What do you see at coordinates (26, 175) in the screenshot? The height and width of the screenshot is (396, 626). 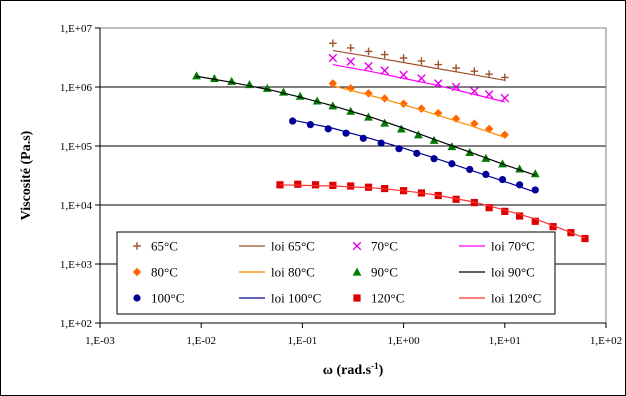 I see `y-axis-title: Viscosité (Pa.s)` at bounding box center [26, 175].